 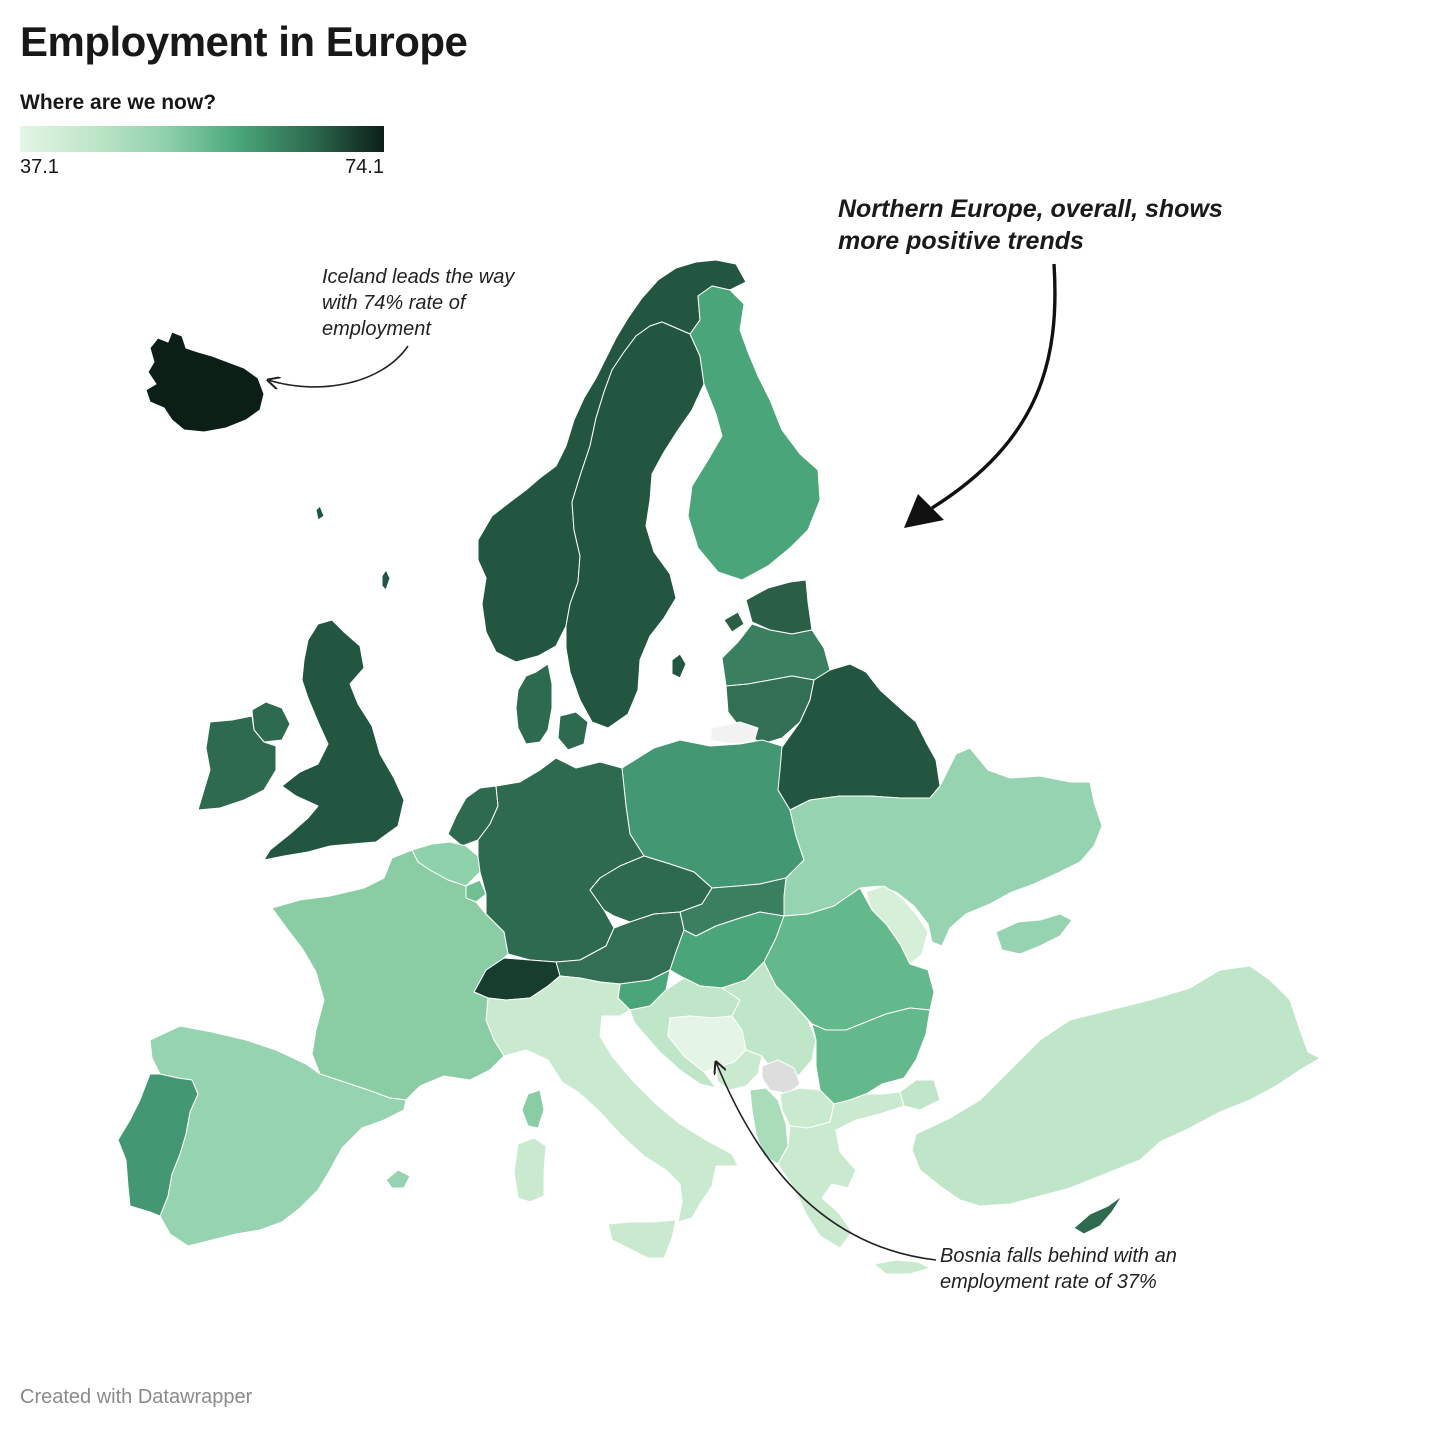 What do you see at coordinates (39, 167) in the screenshot?
I see `legend-min-label: 37.1` at bounding box center [39, 167].